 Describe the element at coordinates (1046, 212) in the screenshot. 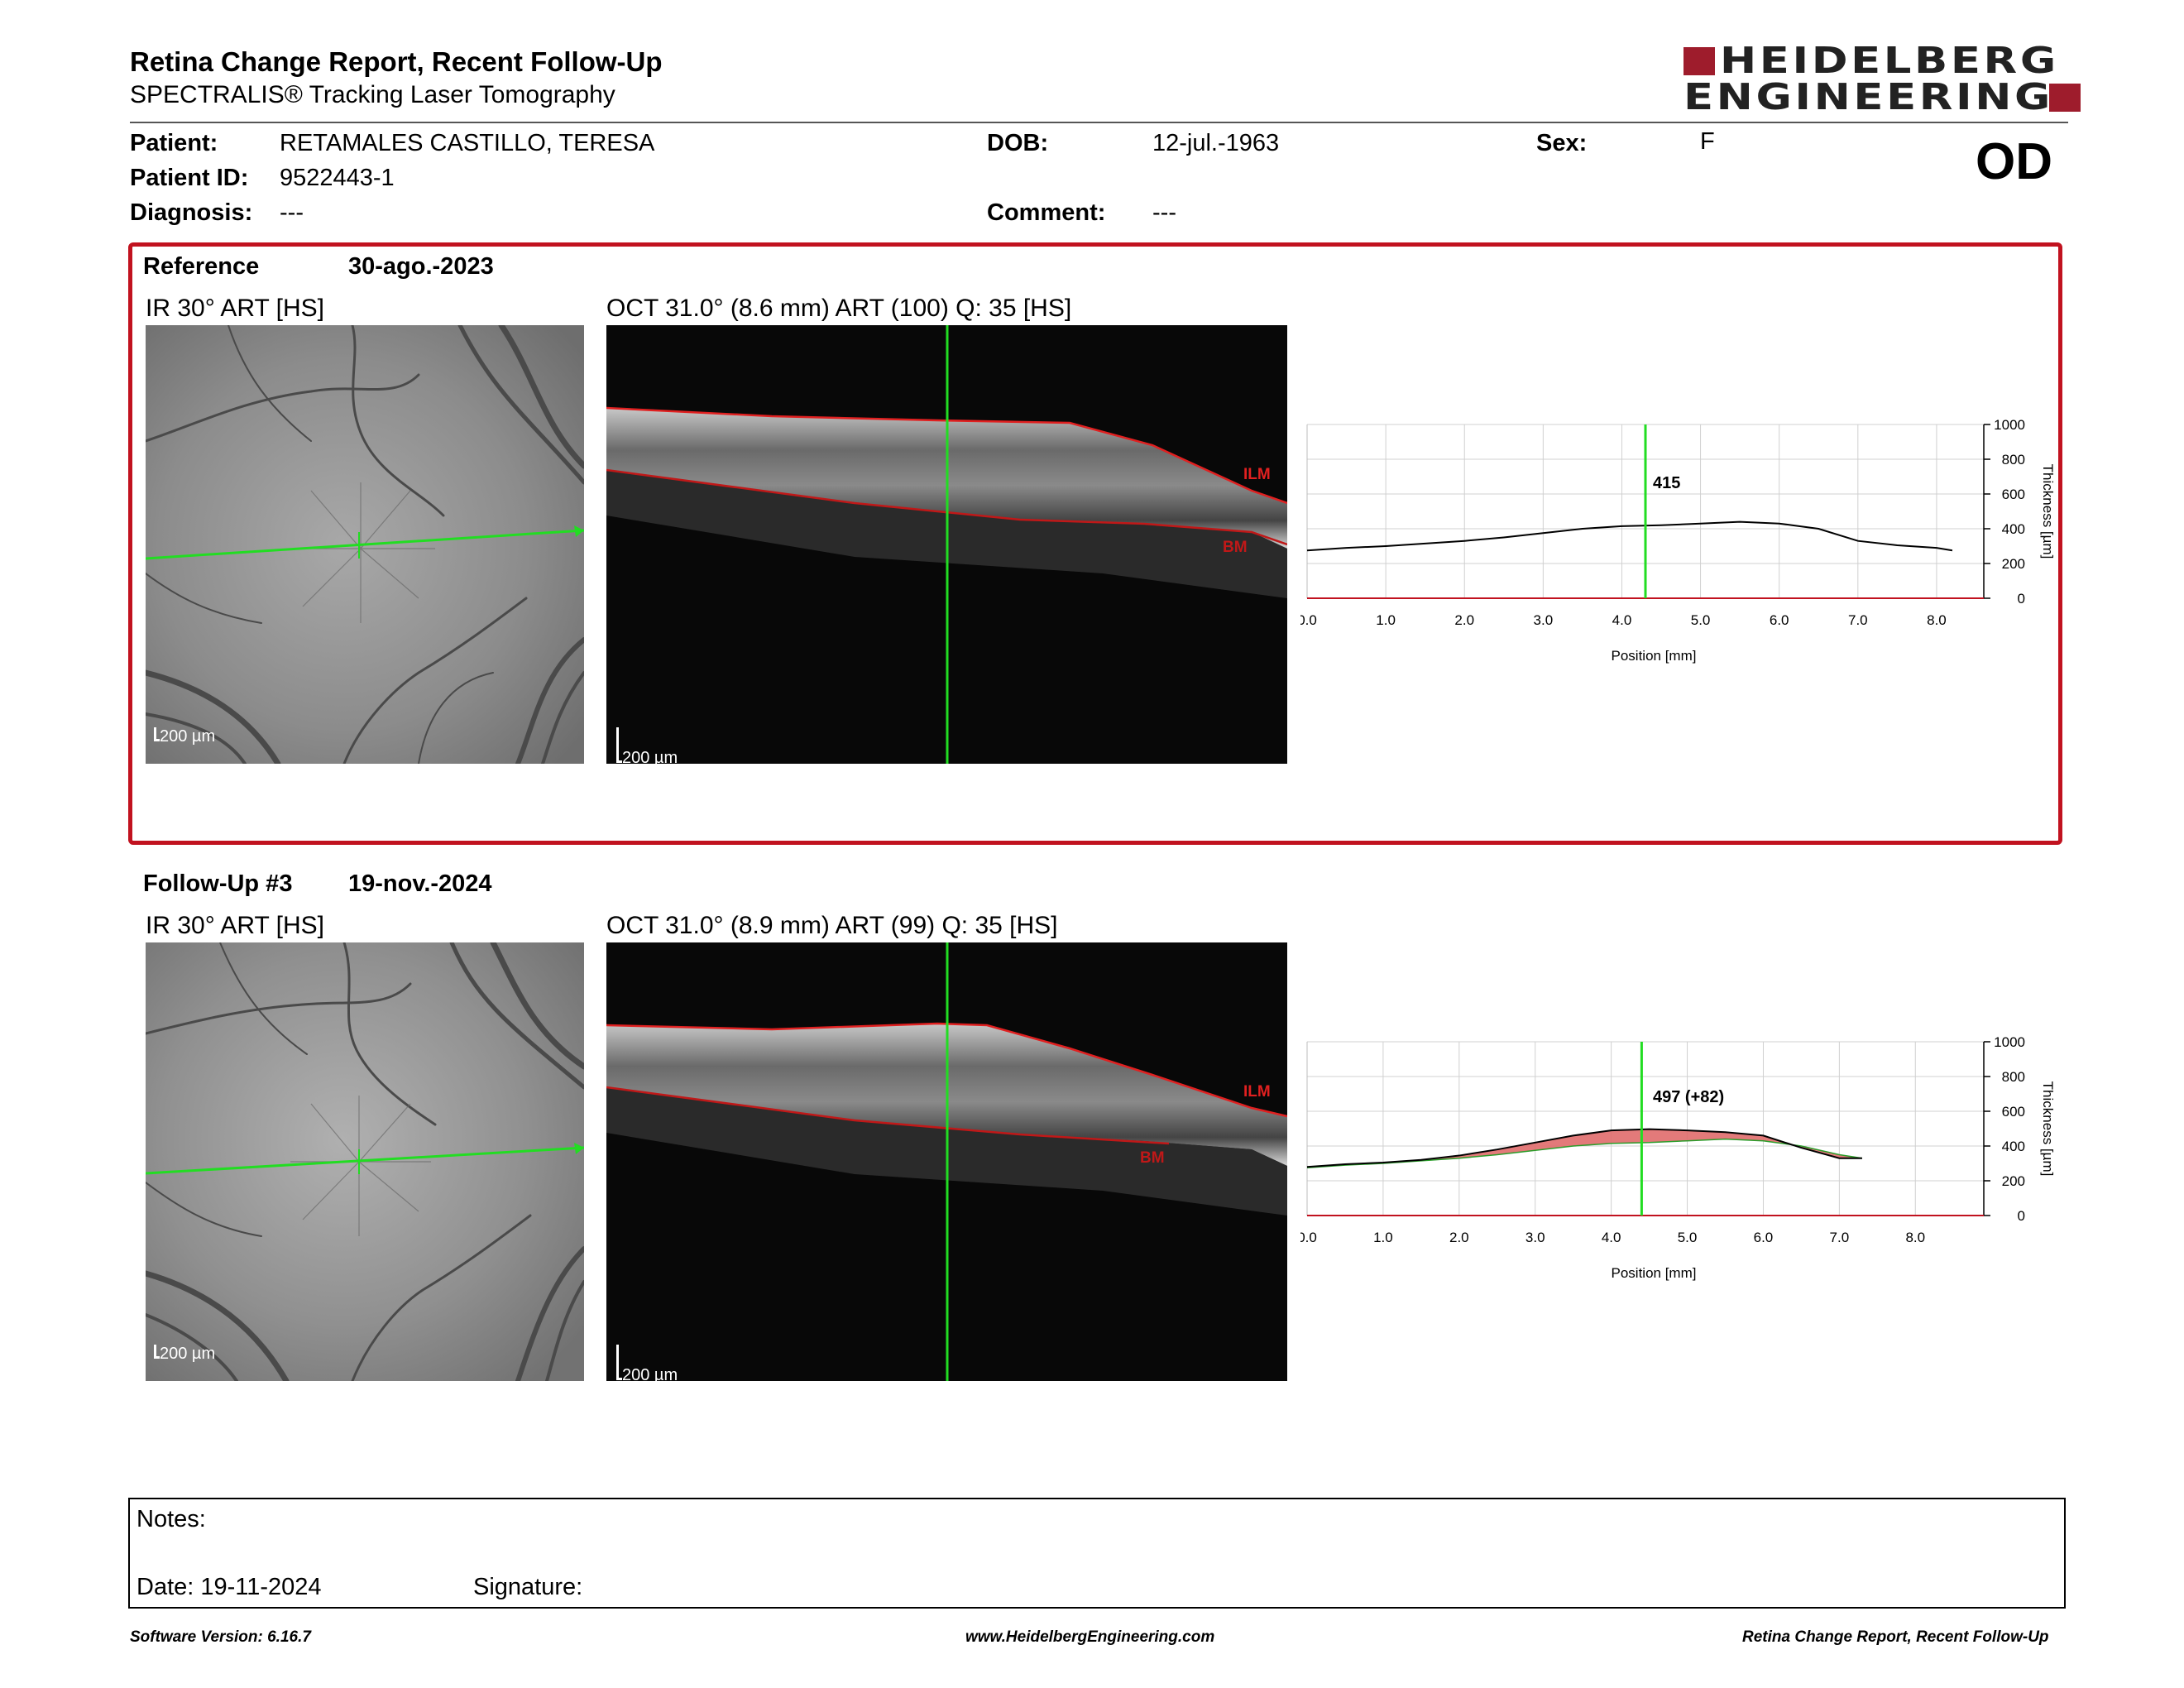

I see `comment-label: Comment:` at that location.